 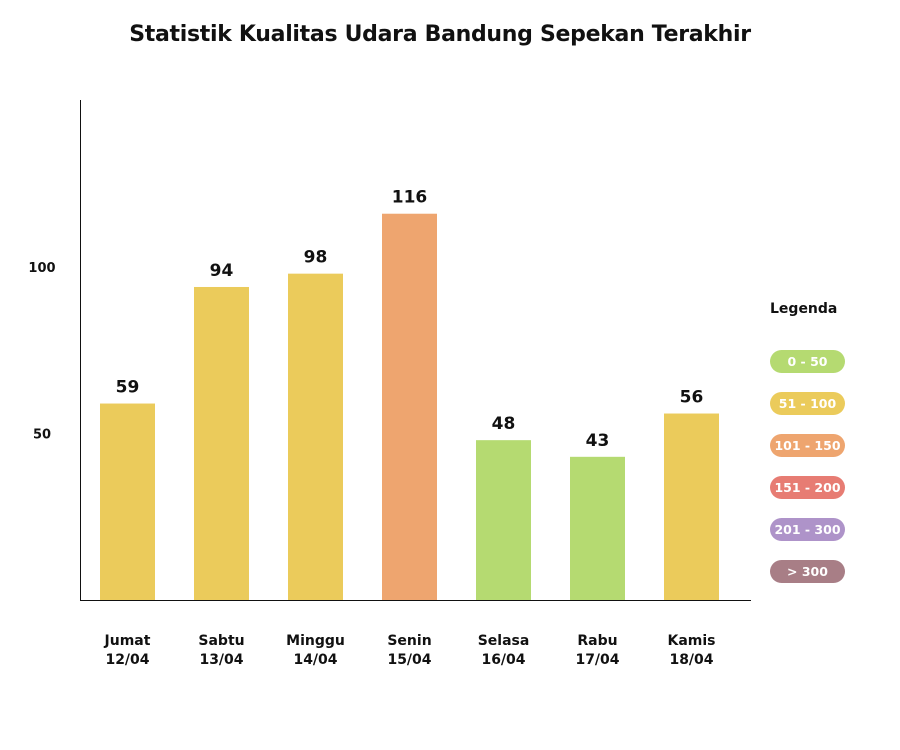 I want to click on legend-item: 51 - 100, so click(x=807, y=403).